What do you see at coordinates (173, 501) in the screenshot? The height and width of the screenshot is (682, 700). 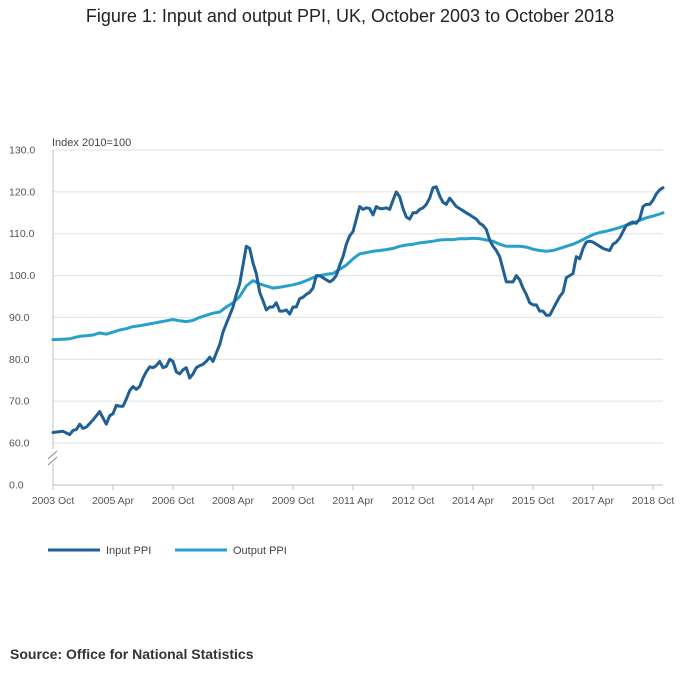 I see `x-tick-label: 2006 Oct` at bounding box center [173, 501].